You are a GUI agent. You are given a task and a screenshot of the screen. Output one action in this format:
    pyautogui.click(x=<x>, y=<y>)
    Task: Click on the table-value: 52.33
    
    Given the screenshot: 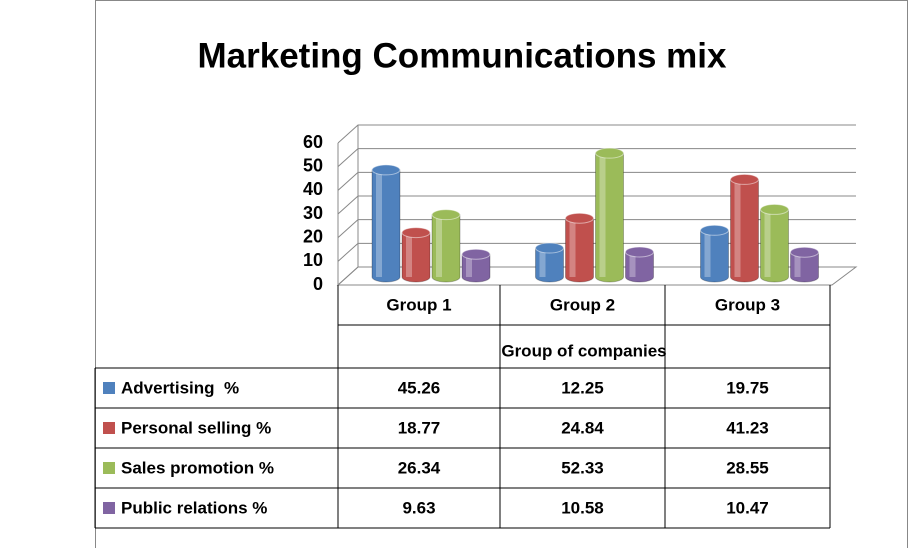 What is the action you would take?
    pyautogui.click(x=582, y=467)
    